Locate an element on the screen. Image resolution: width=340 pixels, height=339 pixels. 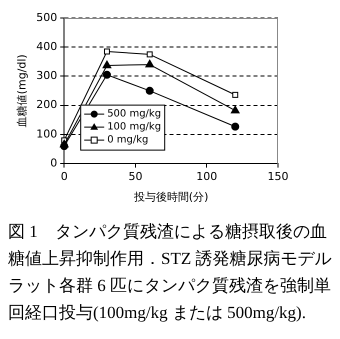
x-tick-label: 0 is located at coordinates (64, 177).